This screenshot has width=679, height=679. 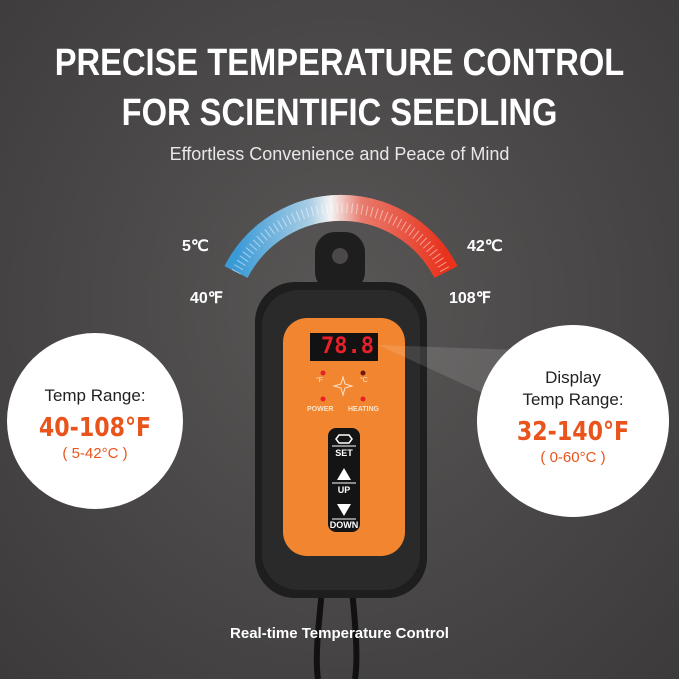 I want to click on power-led, so click(x=323, y=399).